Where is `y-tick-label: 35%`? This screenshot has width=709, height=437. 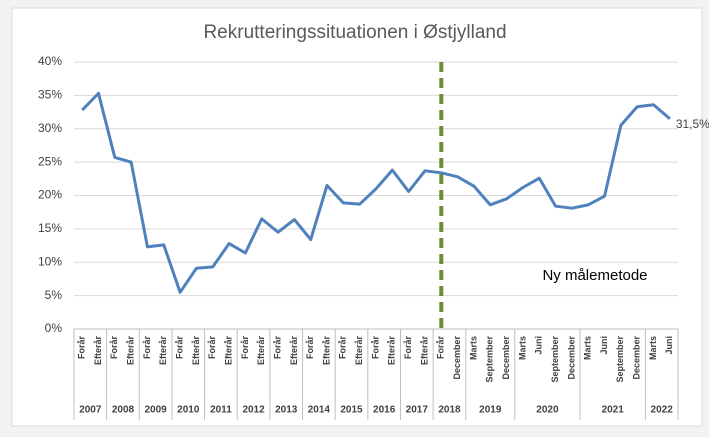 y-tick-label: 35% is located at coordinates (50, 95).